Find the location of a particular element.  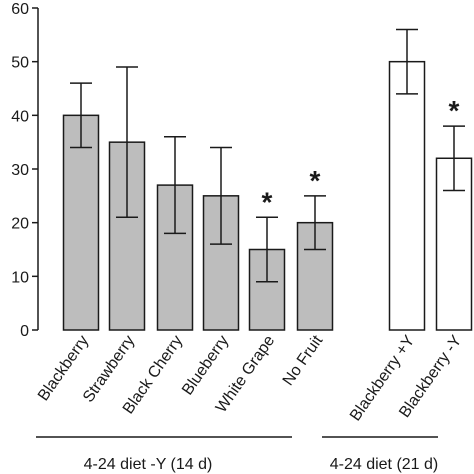

y-tick-label: 30 is located at coordinates (20, 170).